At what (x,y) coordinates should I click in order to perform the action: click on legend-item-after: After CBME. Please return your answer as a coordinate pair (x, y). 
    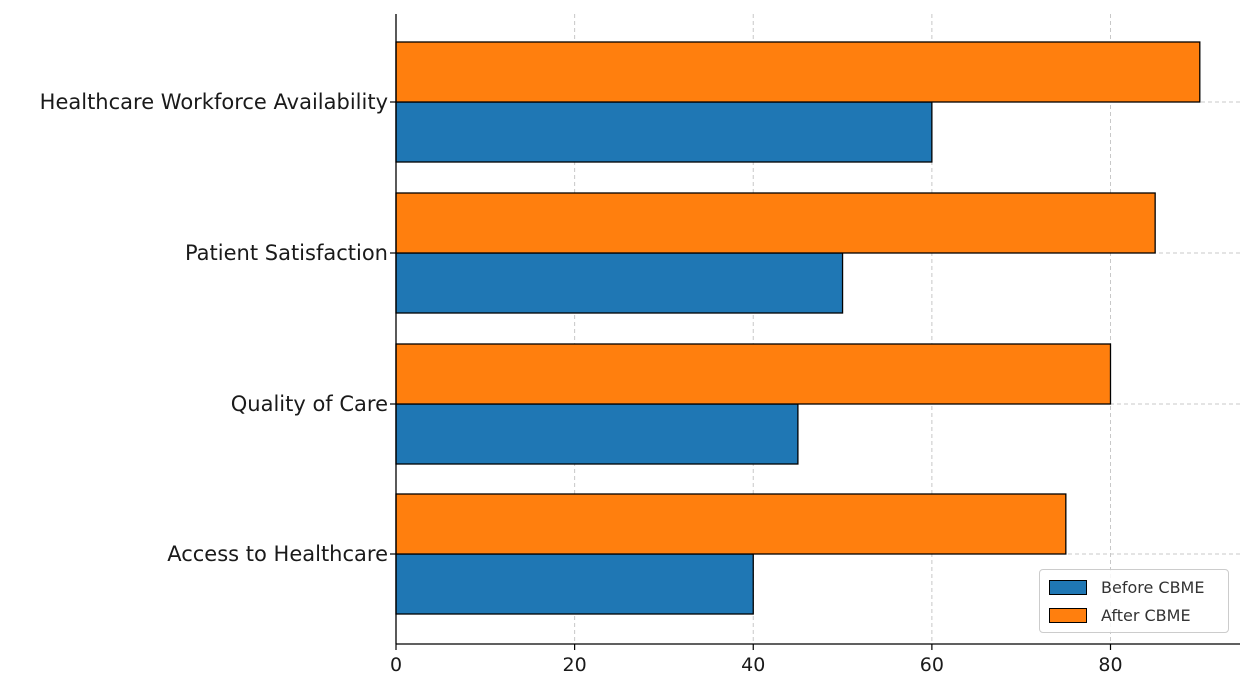
    Looking at the image, I should click on (1120, 615).